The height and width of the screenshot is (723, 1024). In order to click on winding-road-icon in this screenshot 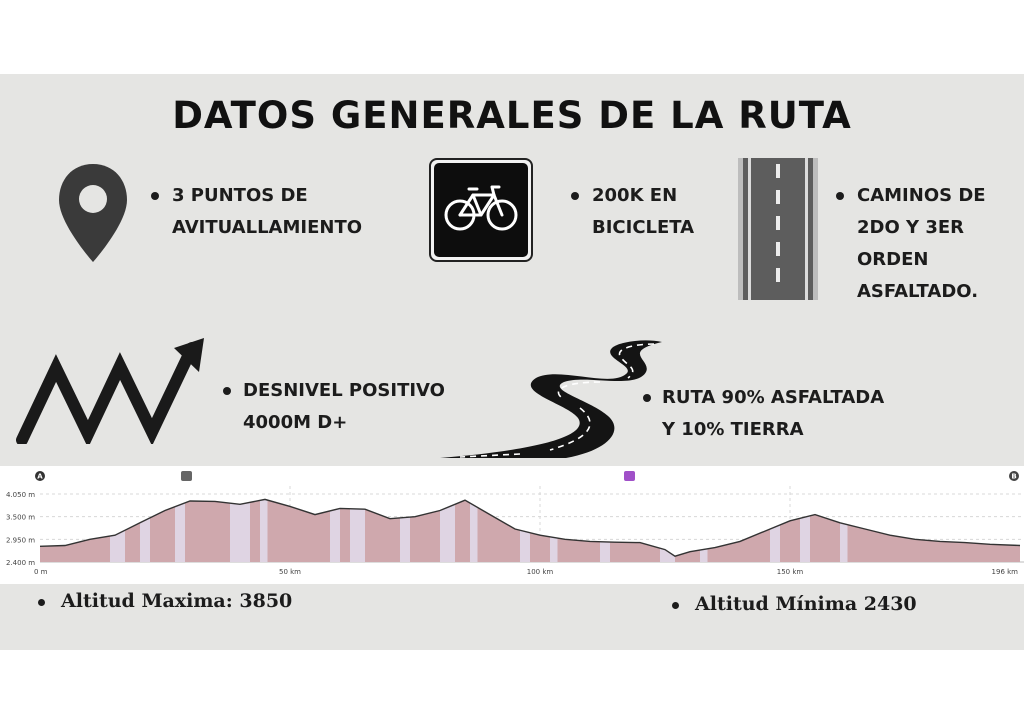, I will do `click(551, 399)`.